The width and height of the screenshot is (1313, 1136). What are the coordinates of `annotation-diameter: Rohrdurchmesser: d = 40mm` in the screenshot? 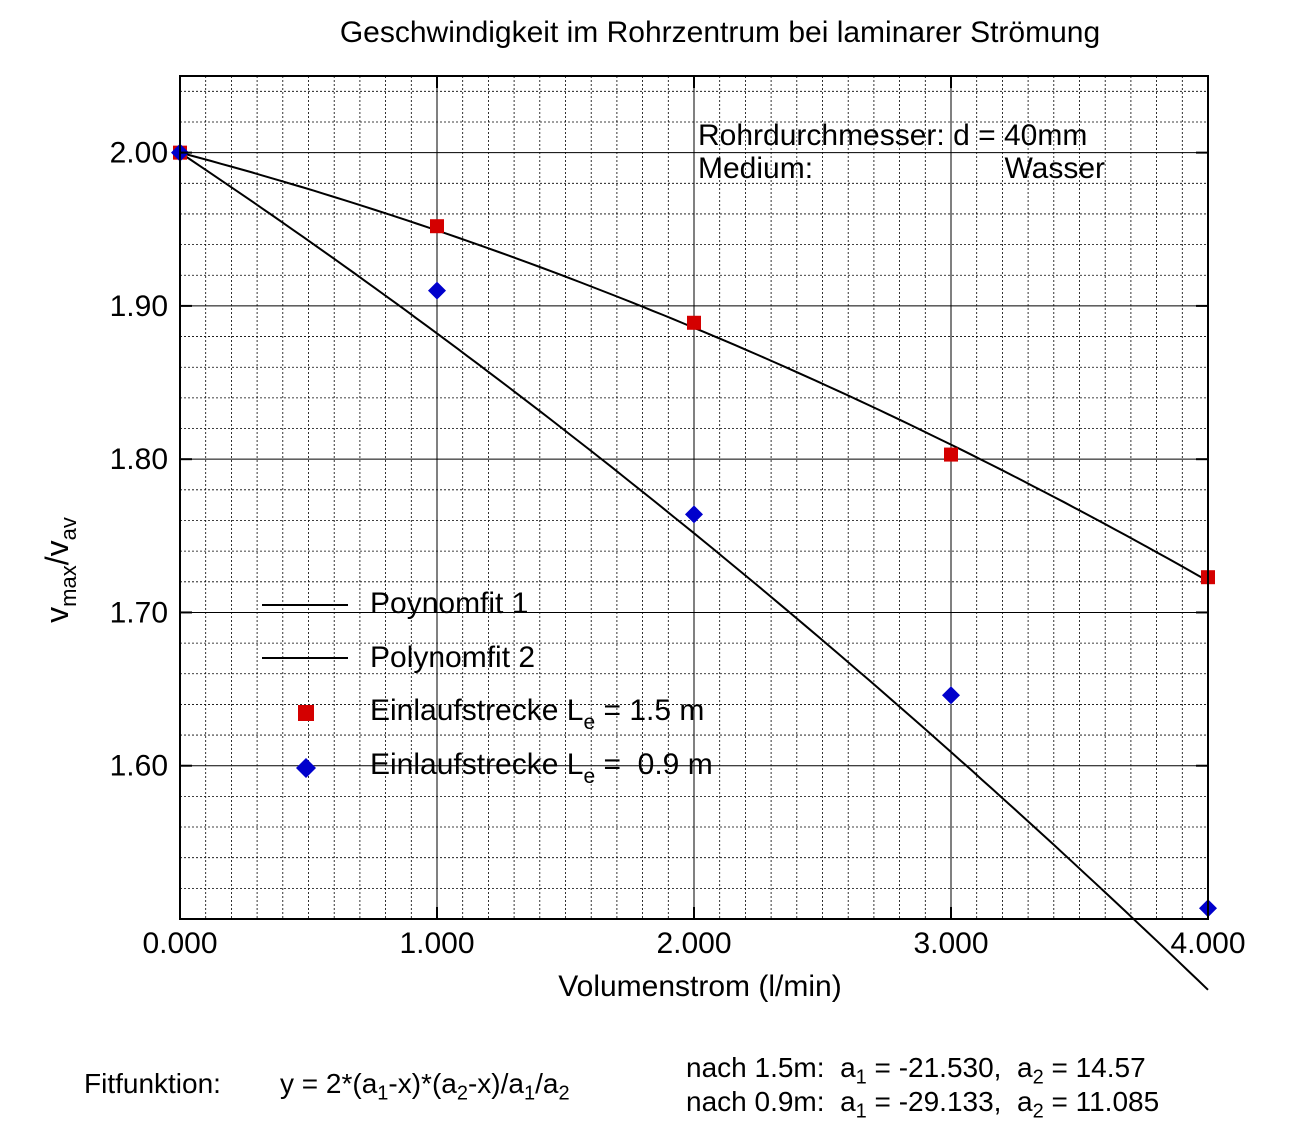 It's located at (892, 135).